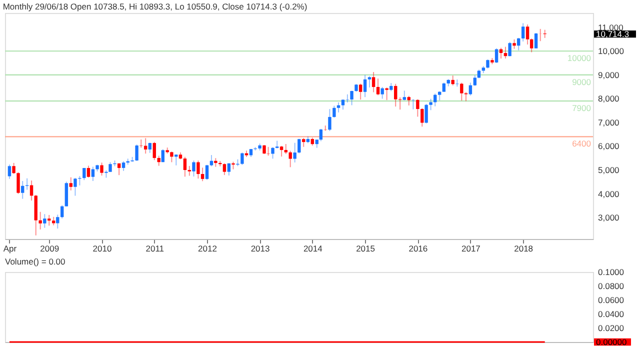 This screenshot has width=640, height=348. What do you see at coordinates (582, 143) in the screenshot?
I see `ref-line-label: 6400` at bounding box center [582, 143].